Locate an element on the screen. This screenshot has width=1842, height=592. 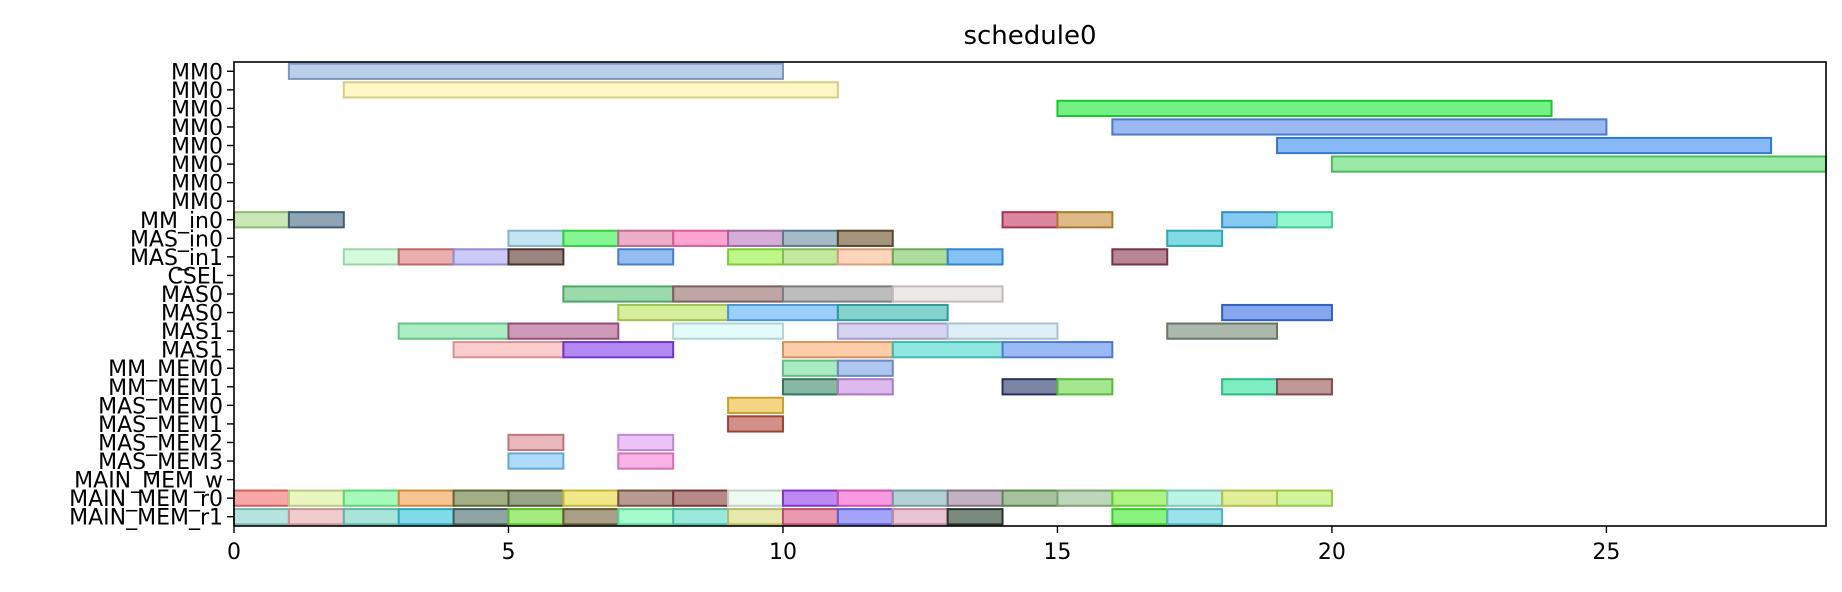
y-tick-label: MAIN_MEM_r1 is located at coordinates (146, 518).